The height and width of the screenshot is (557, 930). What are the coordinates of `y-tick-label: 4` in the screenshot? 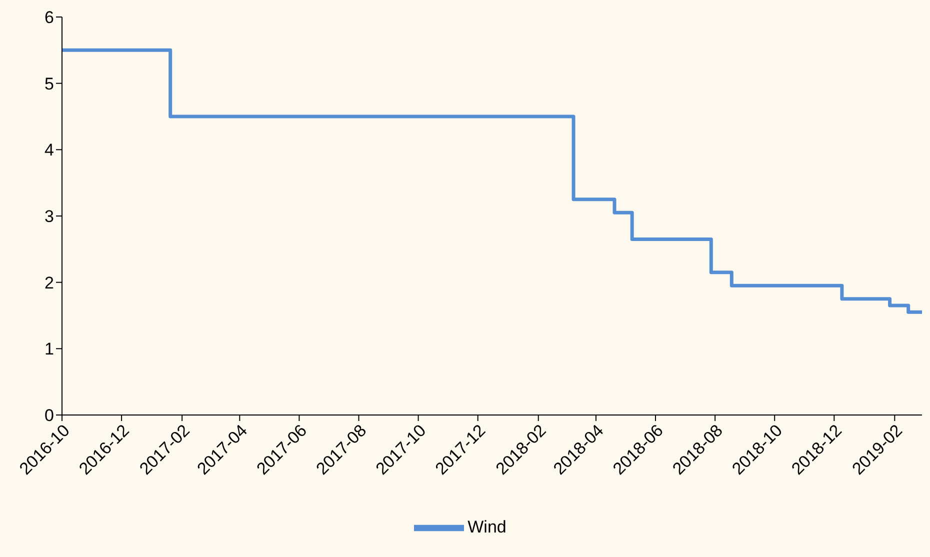 It's located at (49, 150).